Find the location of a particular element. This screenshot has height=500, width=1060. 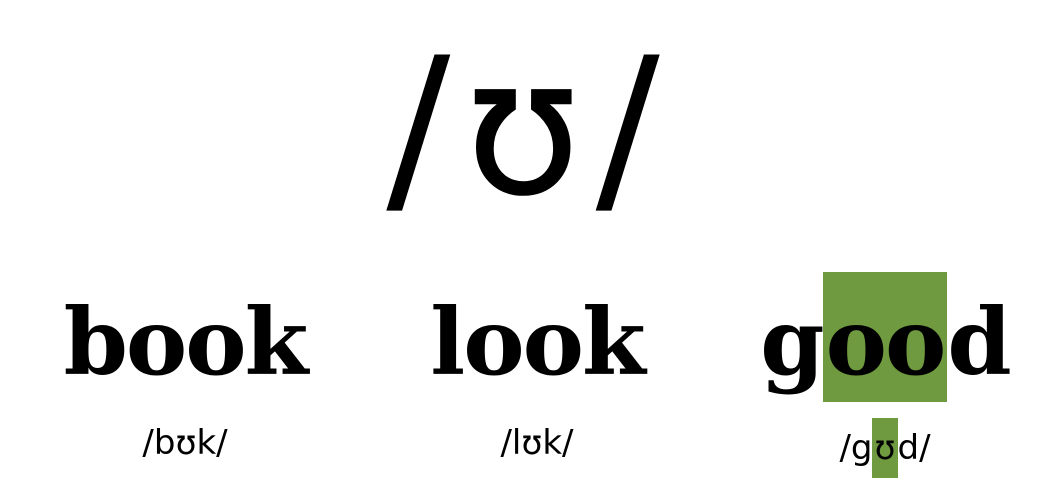

example-word-good: good is located at coordinates (885, 342).